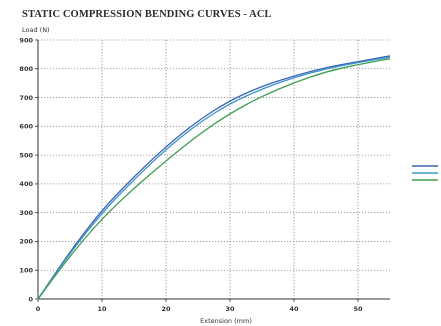 Image resolution: width=441 pixels, height=326 pixels. What do you see at coordinates (26, 98) in the screenshot?
I see `y-tick-label: 700` at bounding box center [26, 98].